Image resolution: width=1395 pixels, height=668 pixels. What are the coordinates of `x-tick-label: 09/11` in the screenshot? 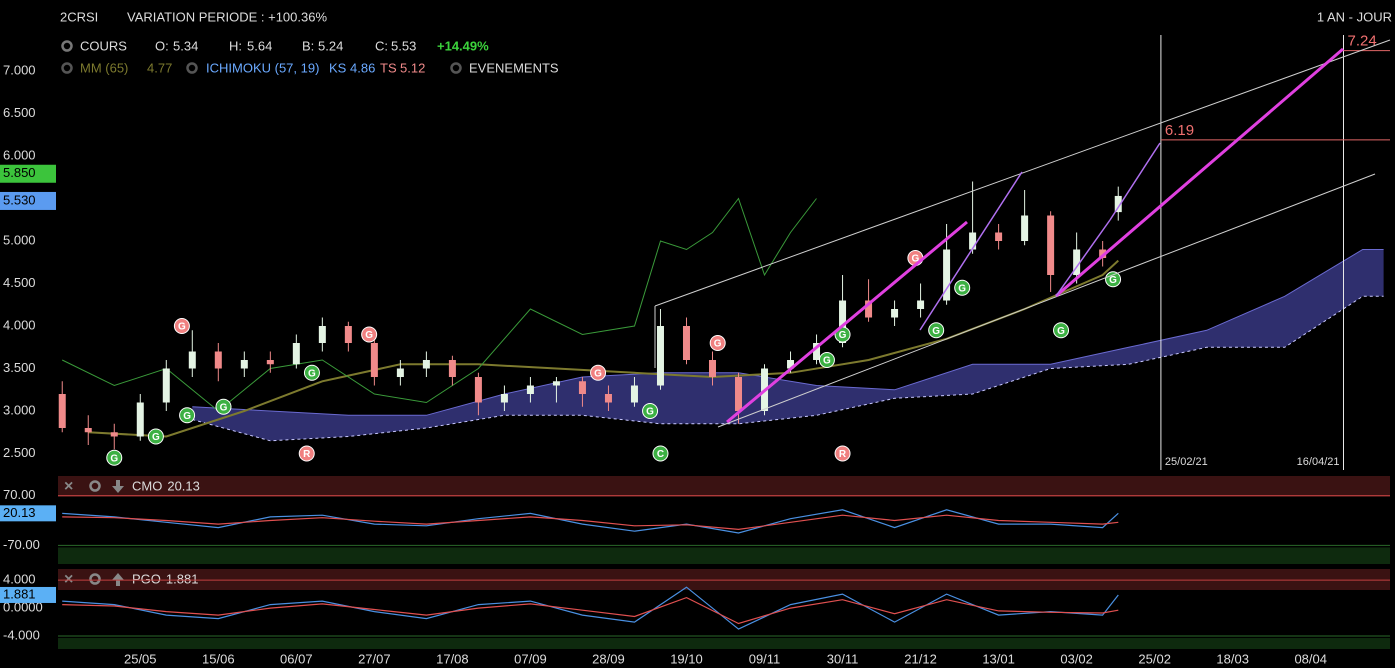 It's located at (765, 658).